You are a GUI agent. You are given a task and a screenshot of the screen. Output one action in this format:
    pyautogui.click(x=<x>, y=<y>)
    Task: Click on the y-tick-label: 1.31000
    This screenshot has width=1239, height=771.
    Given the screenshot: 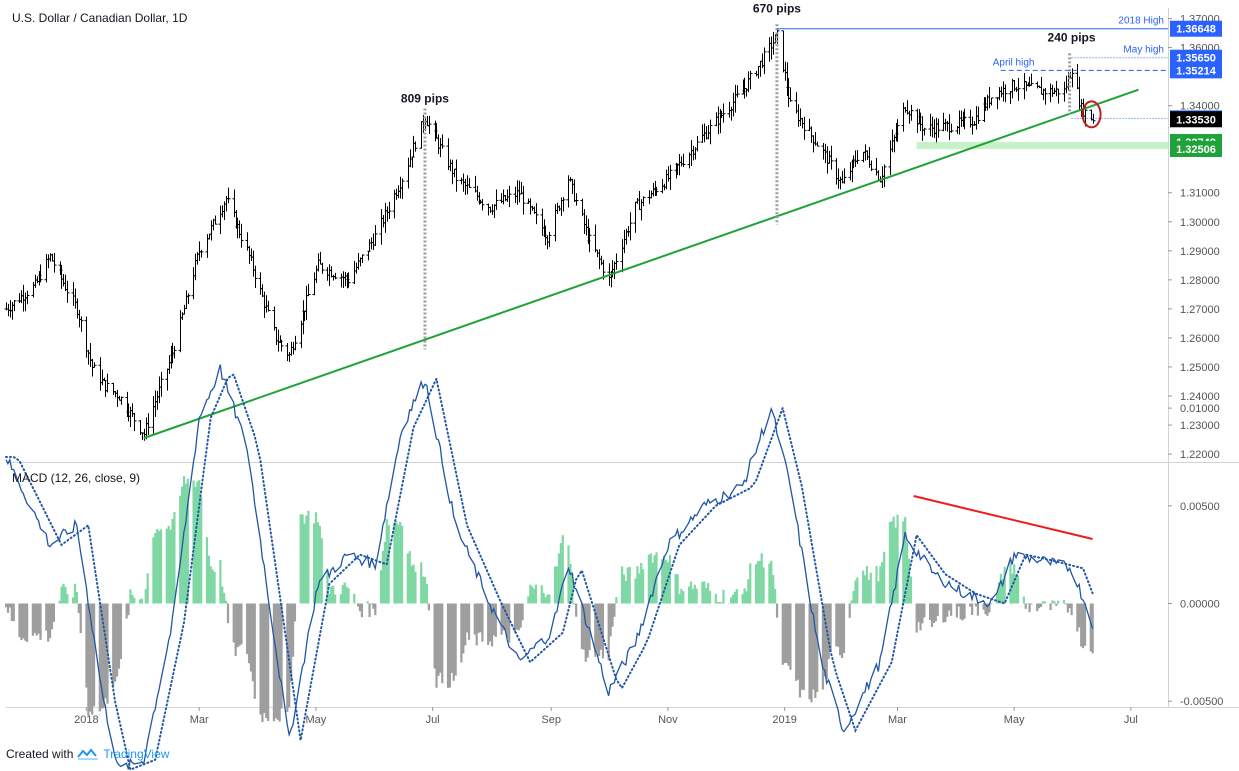 What is the action you would take?
    pyautogui.click(x=1200, y=194)
    